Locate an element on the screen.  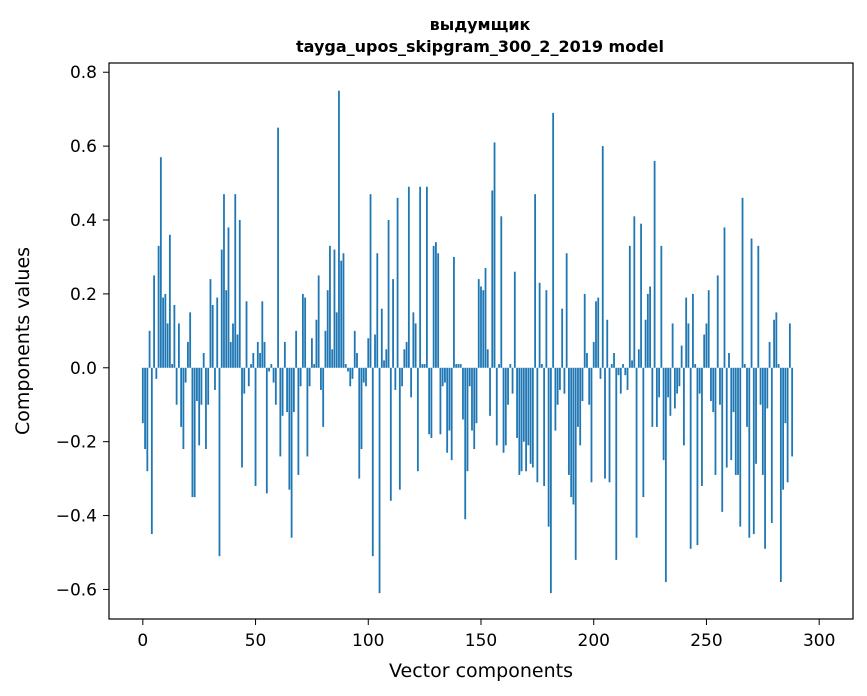
x-tick-label: 0 is located at coordinates (142, 641).